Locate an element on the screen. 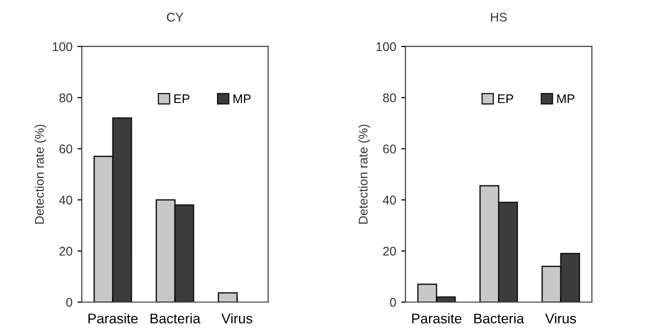 The image size is (654, 332). bar is located at coordinates (228, 297).